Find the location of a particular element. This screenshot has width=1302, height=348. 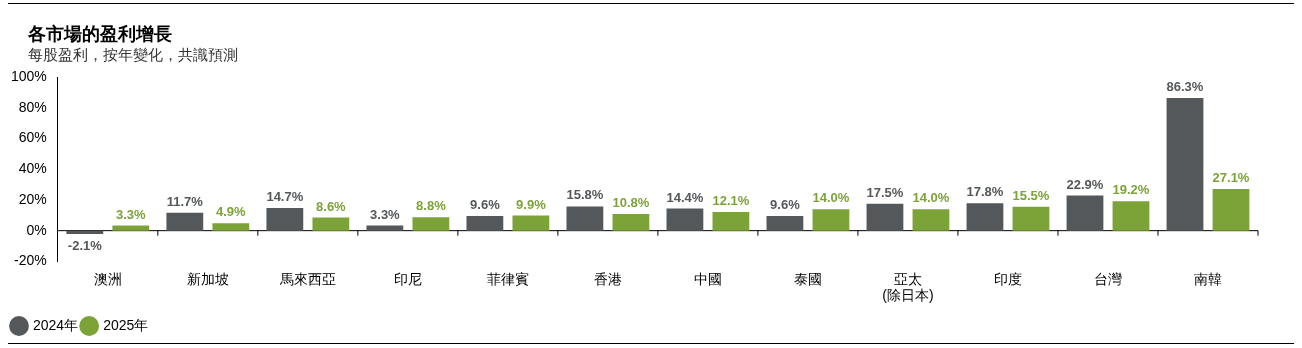

data-label: 17.5% is located at coordinates (885, 192).